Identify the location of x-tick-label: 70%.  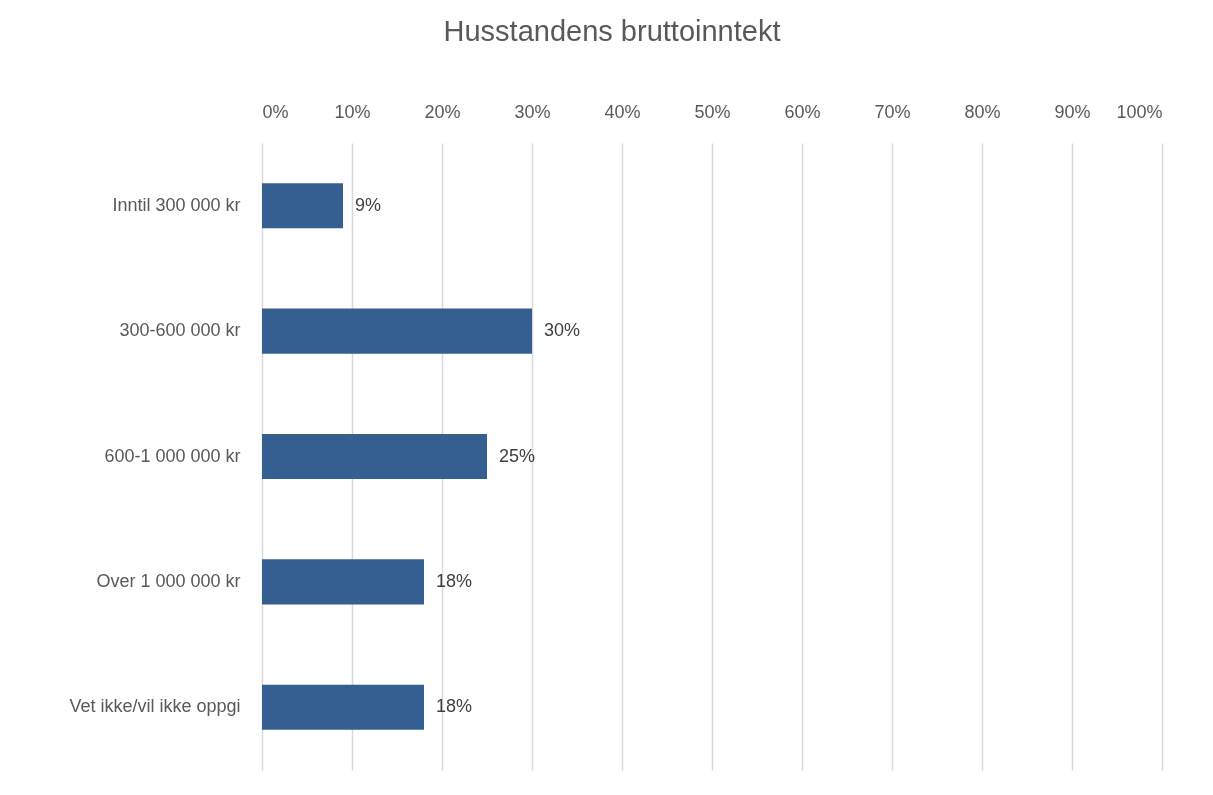
(892, 111).